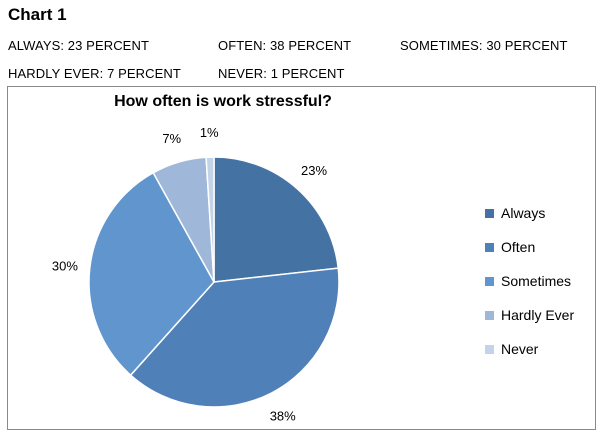 The height and width of the screenshot is (436, 602). I want to click on pie-slice-never, so click(210, 219).